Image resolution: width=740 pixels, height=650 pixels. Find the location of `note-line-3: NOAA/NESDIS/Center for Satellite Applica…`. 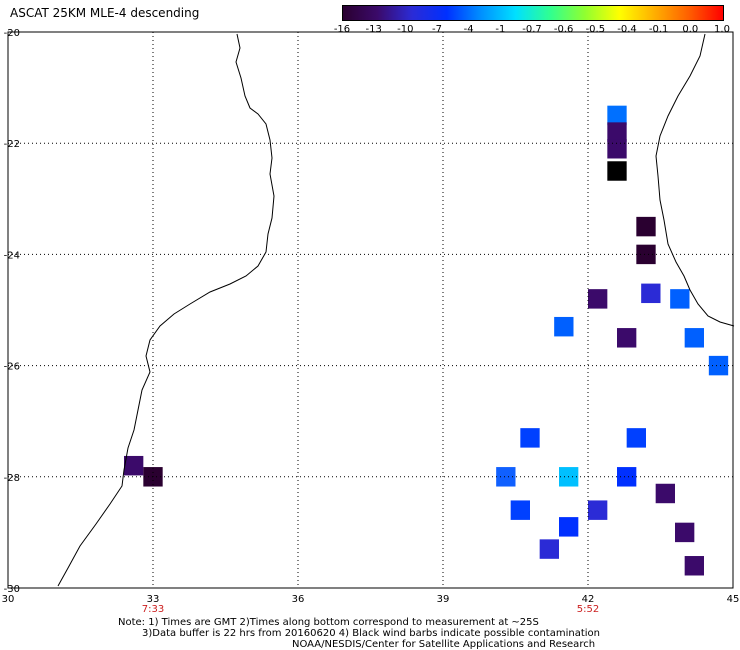

note-line-3: NOAA/NESDIS/Center for Satellite Applica… is located at coordinates (444, 644).